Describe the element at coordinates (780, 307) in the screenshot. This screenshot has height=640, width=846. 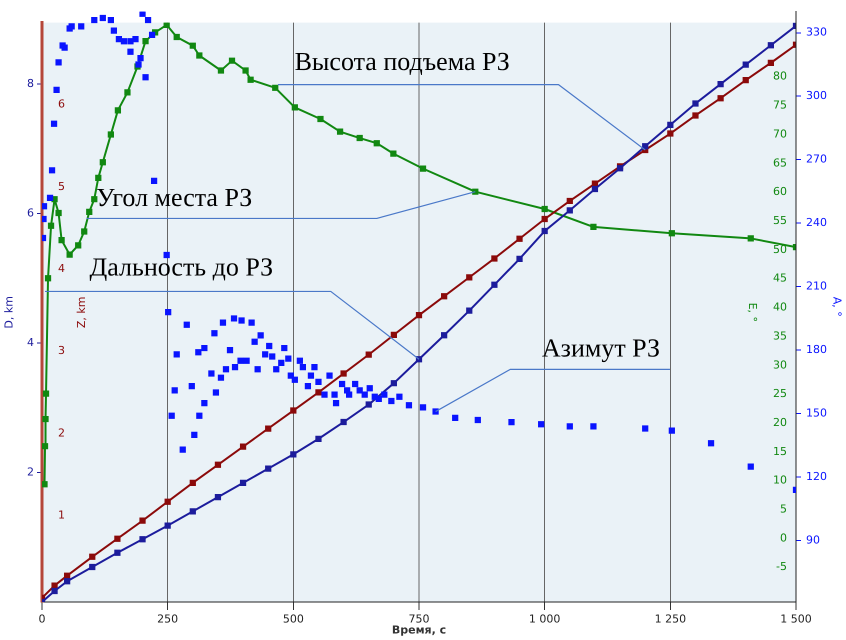
I see `y3-tick-label: 40` at that location.